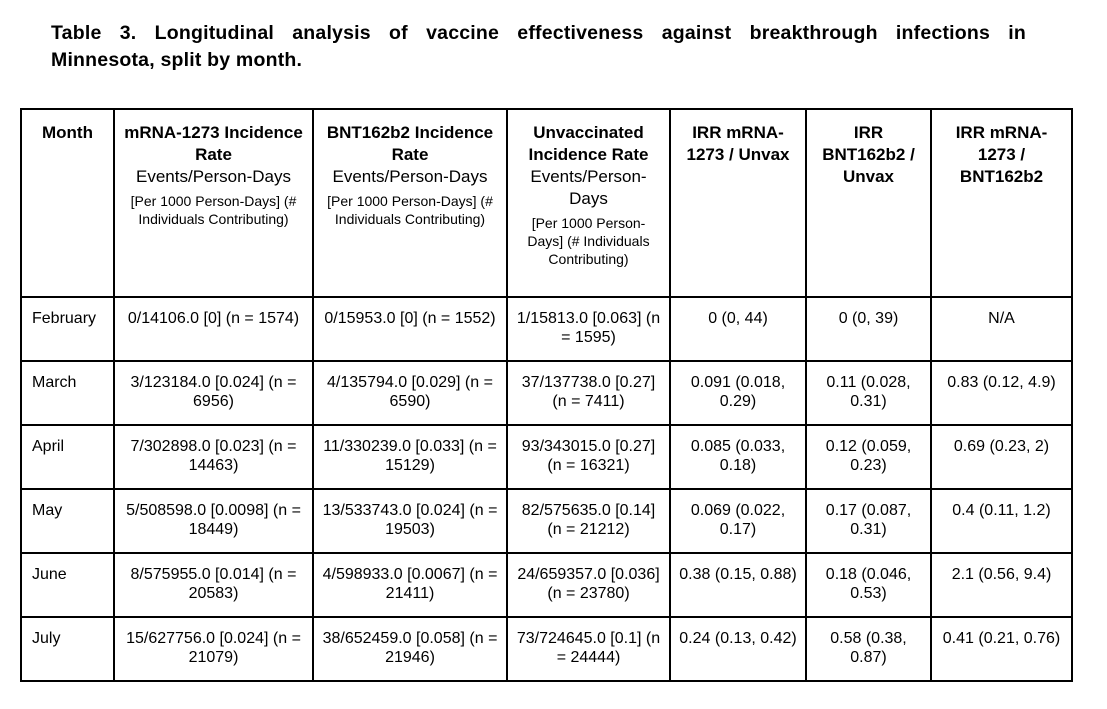 The image size is (1107, 709). I want to click on irr-mrna-unvax-cell: 0.069 (0.022, 0.17), so click(738, 521).